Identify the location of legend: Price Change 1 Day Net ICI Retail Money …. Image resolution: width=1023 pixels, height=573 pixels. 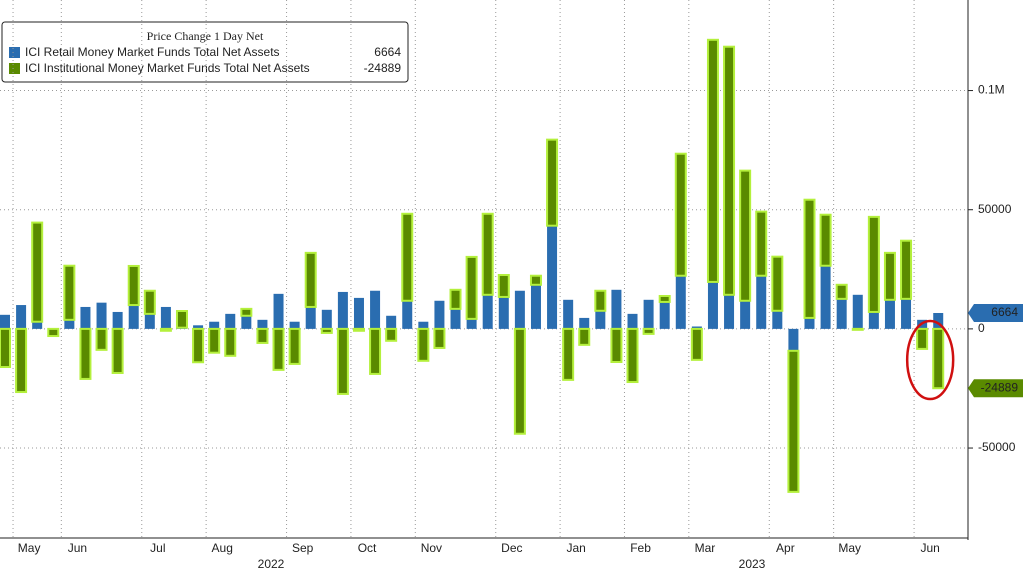
(205, 52).